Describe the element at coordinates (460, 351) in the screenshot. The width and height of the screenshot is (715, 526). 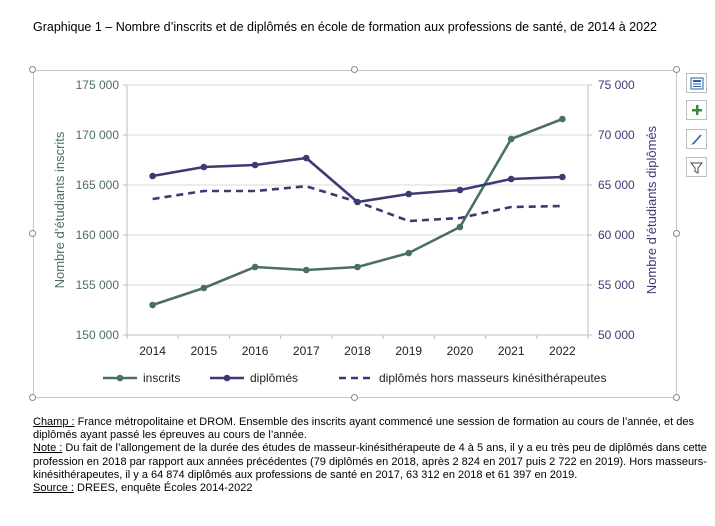
I see `x-tick-label: 2020` at that location.